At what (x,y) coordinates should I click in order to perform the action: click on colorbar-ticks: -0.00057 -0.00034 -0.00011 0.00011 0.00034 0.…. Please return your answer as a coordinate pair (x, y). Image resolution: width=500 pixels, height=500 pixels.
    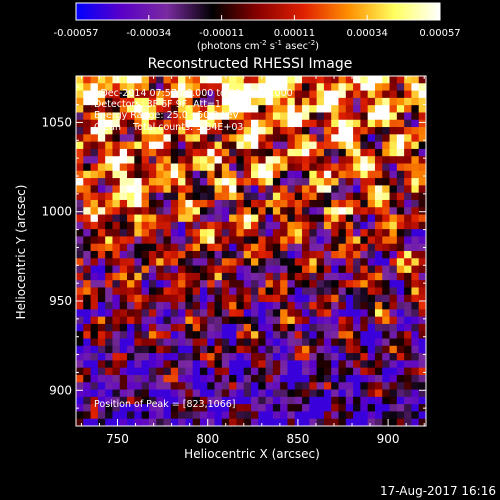
    Looking at the image, I should click on (257, 27).